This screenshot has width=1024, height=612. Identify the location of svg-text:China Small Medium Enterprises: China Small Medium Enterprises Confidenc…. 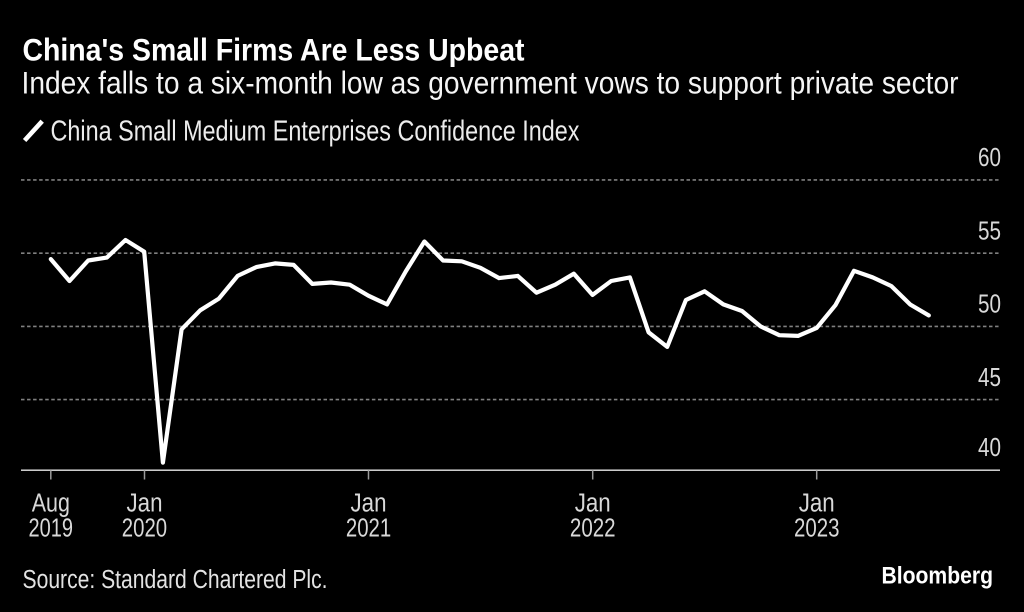
(315, 132).